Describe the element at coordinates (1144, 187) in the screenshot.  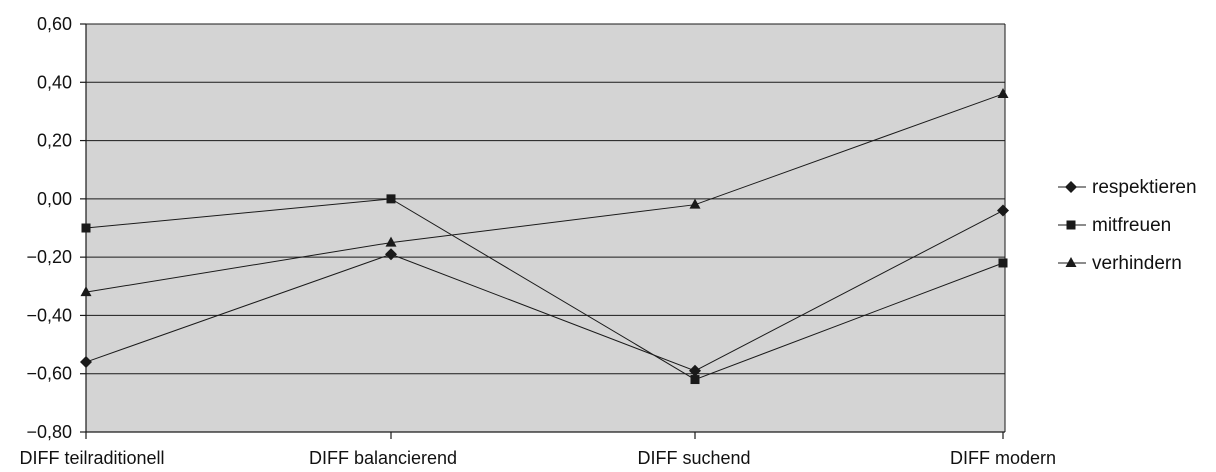
I see `legend-label: respektieren` at that location.